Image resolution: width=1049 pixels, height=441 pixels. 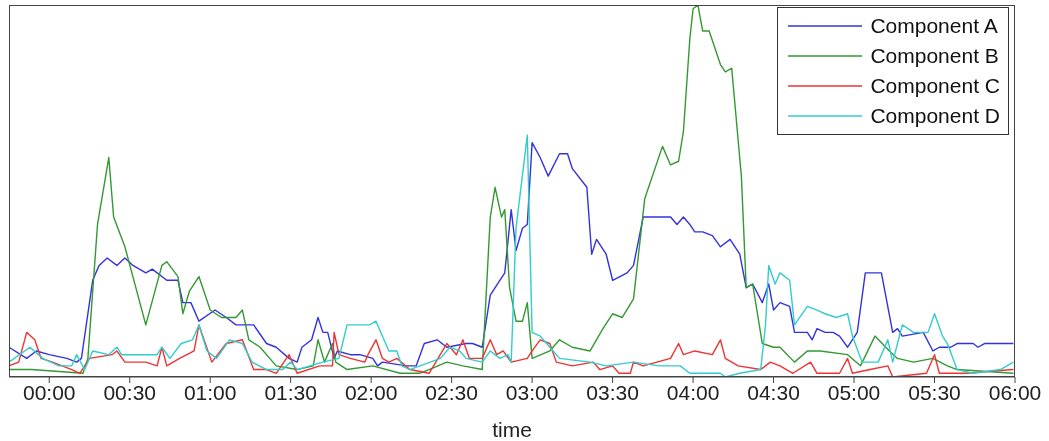 I want to click on legend-label: Component C, so click(x=935, y=86).